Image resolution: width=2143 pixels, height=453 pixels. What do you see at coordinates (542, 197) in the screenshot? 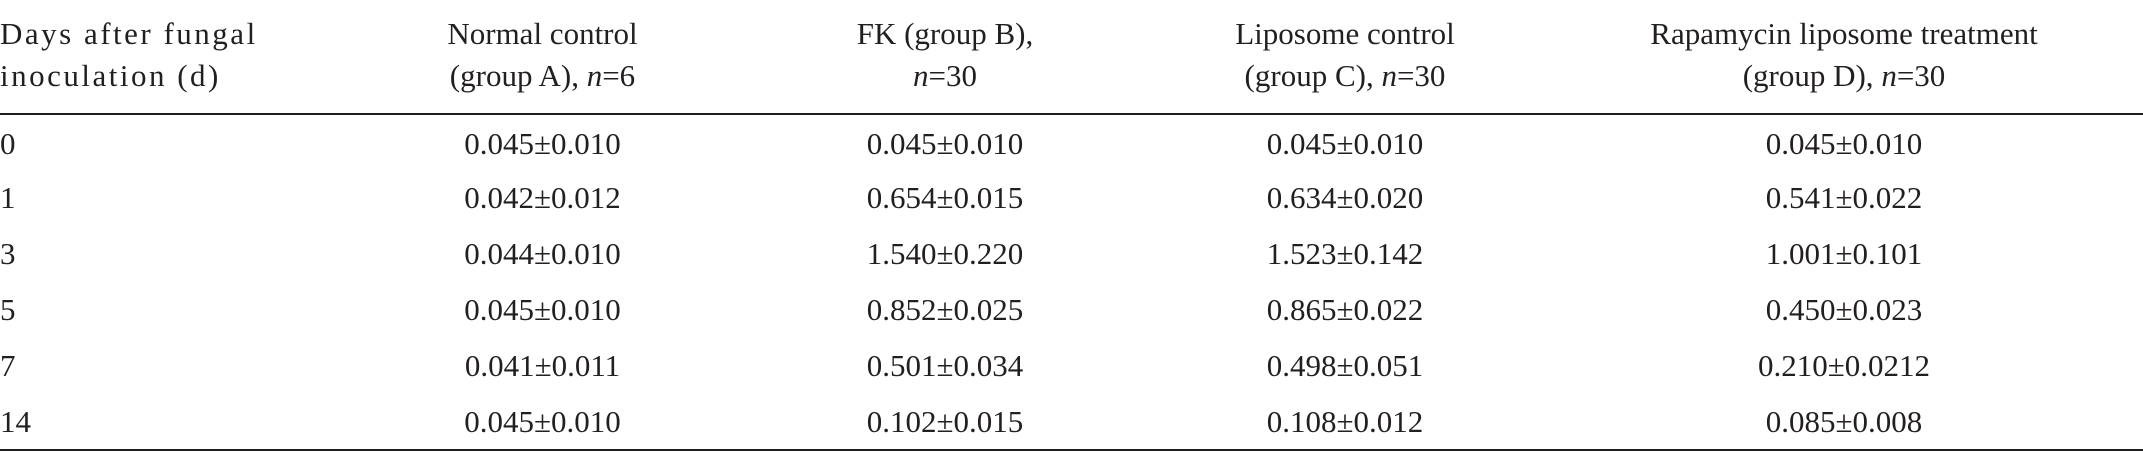
I see `cell-group-a: 0.042±0.012` at bounding box center [542, 197].